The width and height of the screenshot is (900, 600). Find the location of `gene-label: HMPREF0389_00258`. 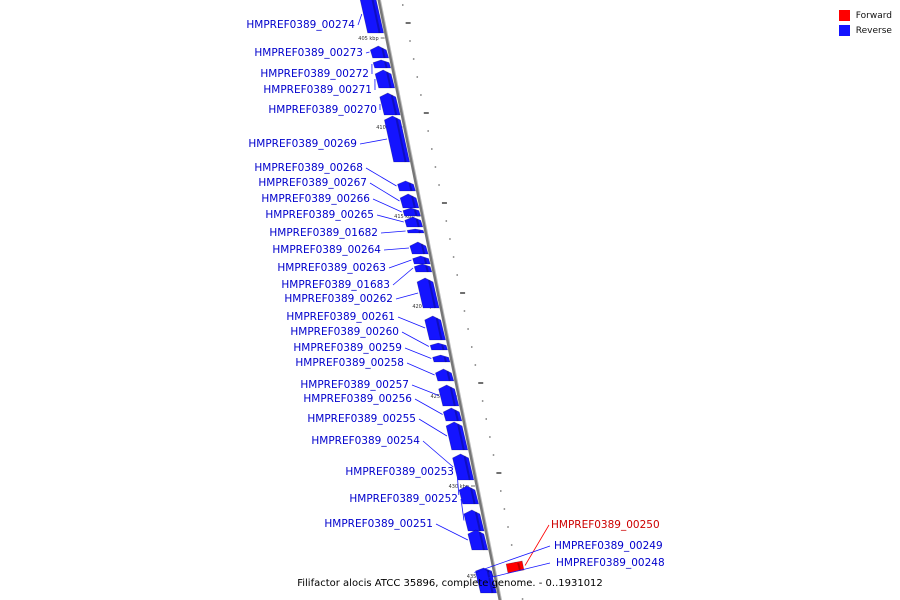

gene-label: HMPREF0389_00258 is located at coordinates (349, 363).